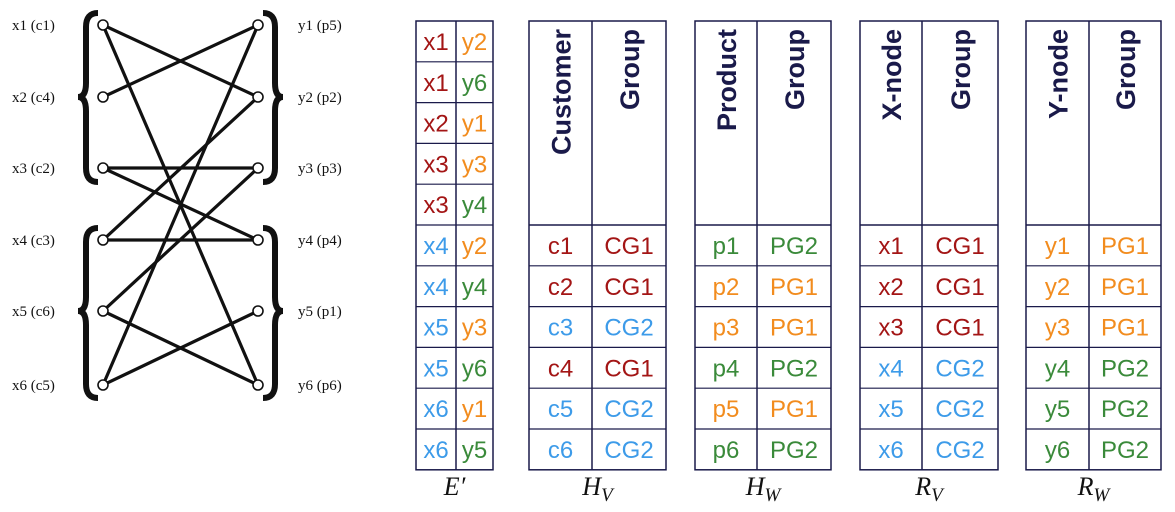 This screenshot has width=1175, height=512. Describe the element at coordinates (560, 368) in the screenshot. I see `table-cell-id: c4` at that location.